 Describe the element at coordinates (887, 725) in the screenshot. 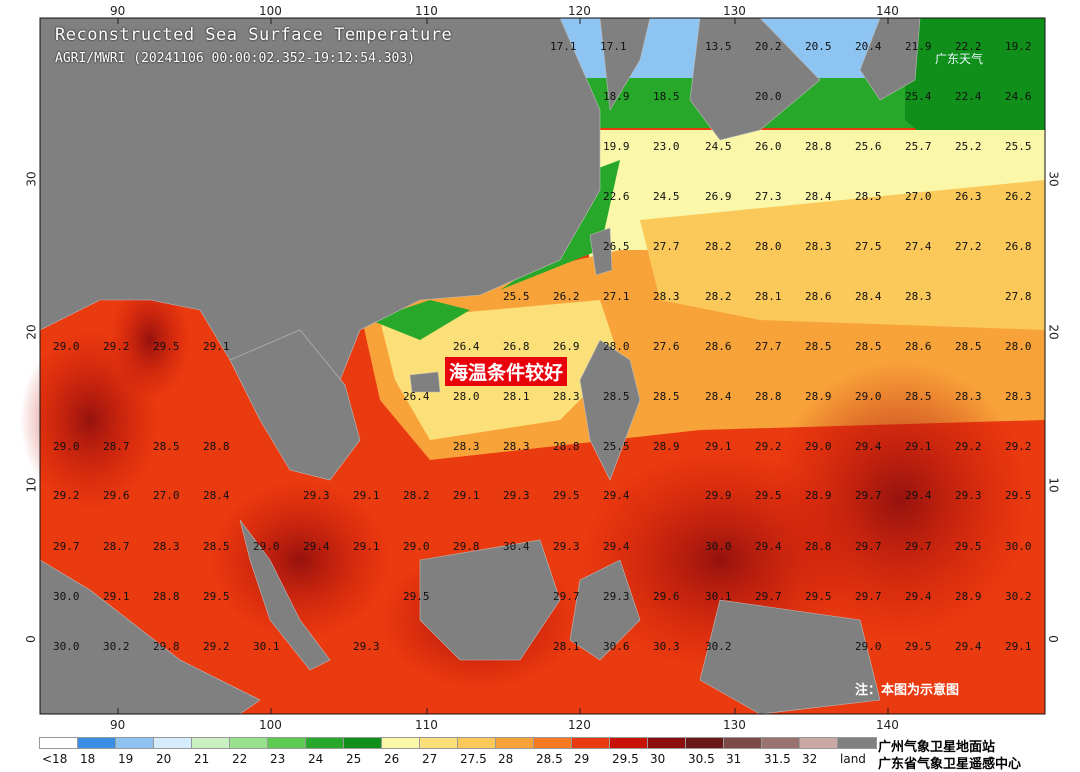

I see `lon-tick-140-bottom: 140` at that location.